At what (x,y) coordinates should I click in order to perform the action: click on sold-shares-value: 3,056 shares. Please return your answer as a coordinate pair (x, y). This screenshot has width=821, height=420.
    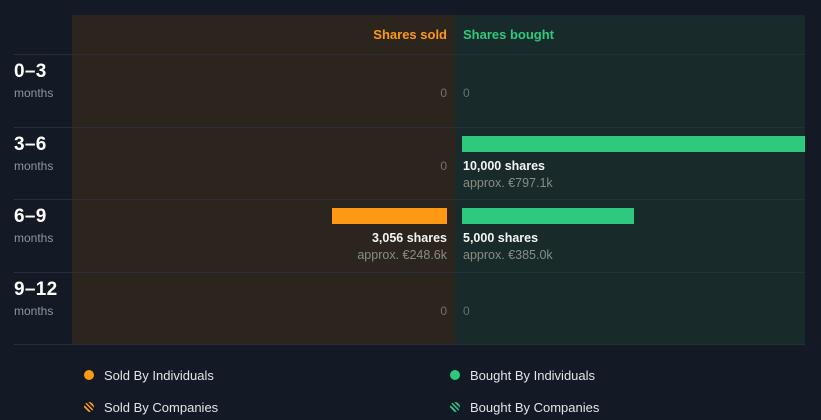
    Looking at the image, I should click on (409, 238).